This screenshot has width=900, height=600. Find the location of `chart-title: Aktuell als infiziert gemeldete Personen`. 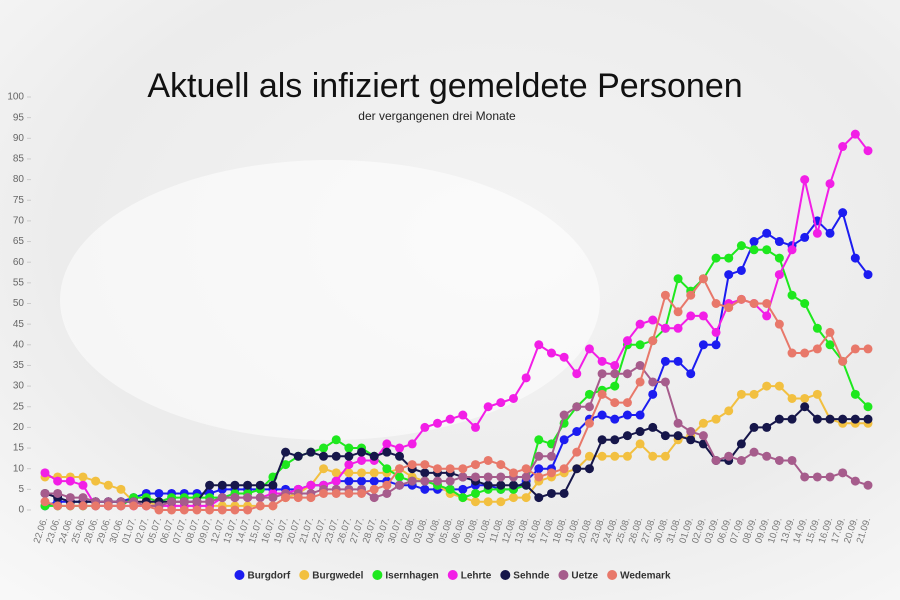

chart-title: Aktuell als infiziert gemeldete Personen is located at coordinates (444, 86).